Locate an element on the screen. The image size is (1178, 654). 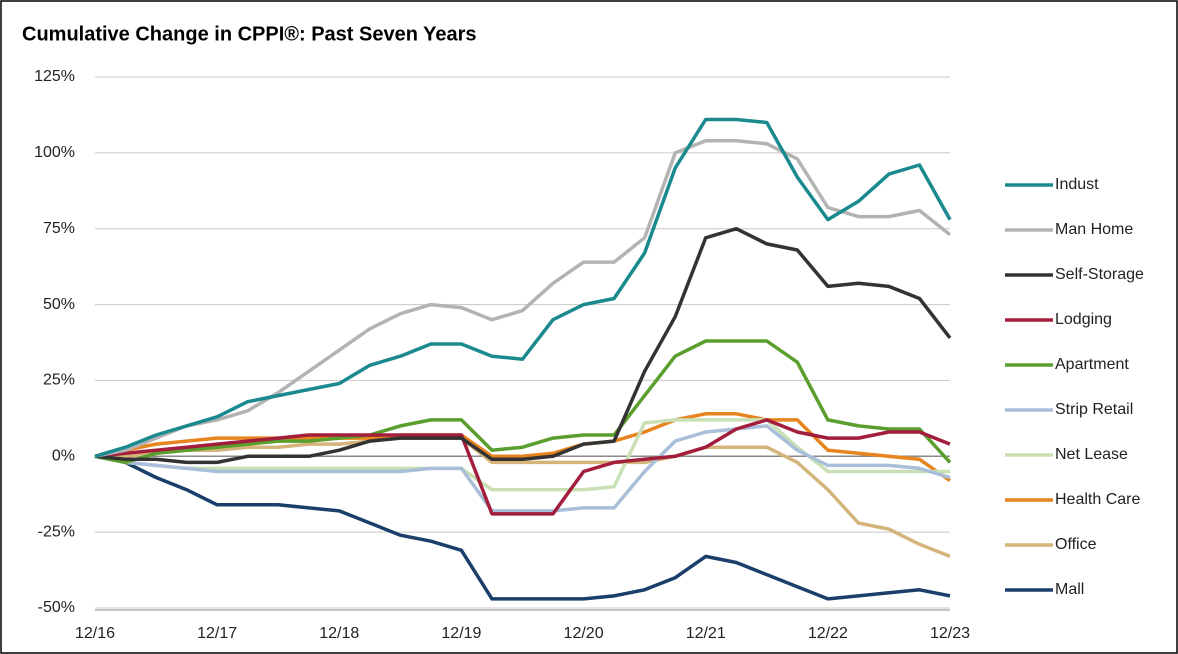
y-tick-label: 125% is located at coordinates (54, 76).